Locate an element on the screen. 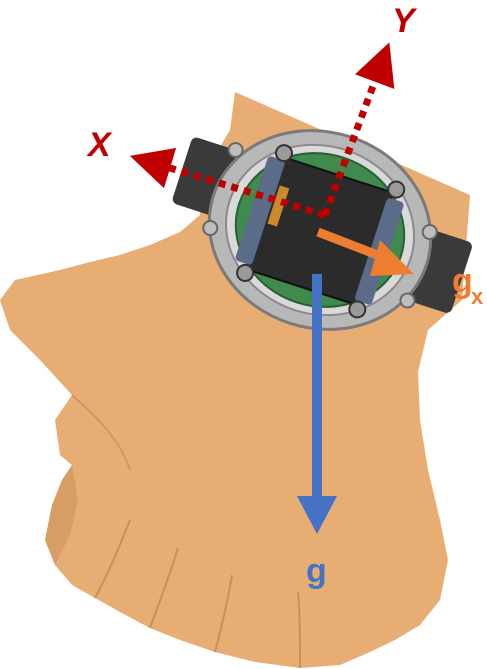 This screenshot has width=487, height=669. gravity-label: g is located at coordinates (316, 571).